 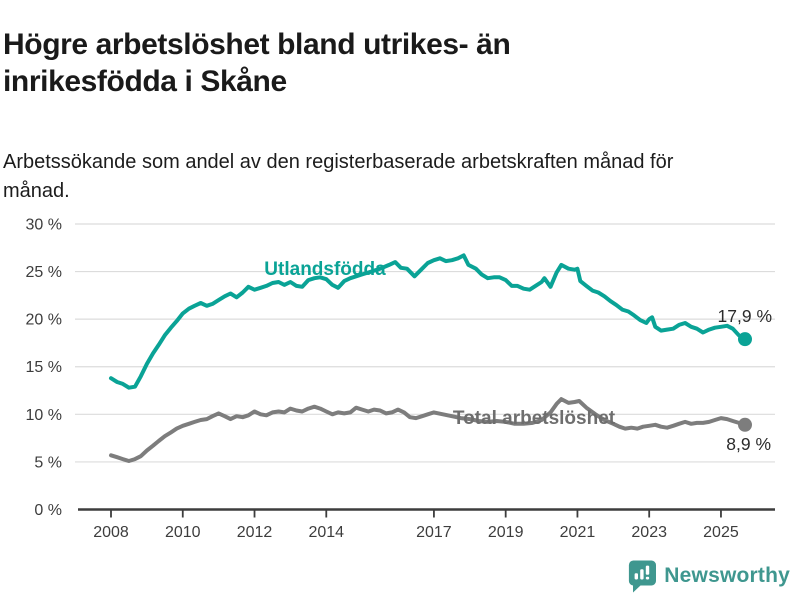 I want to click on end-value-label-1: 8,9 %, so click(x=748, y=444).